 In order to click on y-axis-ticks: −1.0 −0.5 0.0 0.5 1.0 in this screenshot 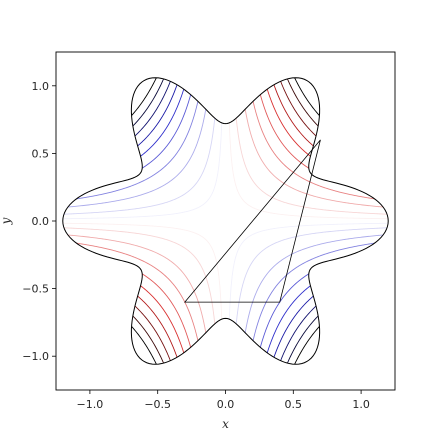, I will do `click(39, 221)`.